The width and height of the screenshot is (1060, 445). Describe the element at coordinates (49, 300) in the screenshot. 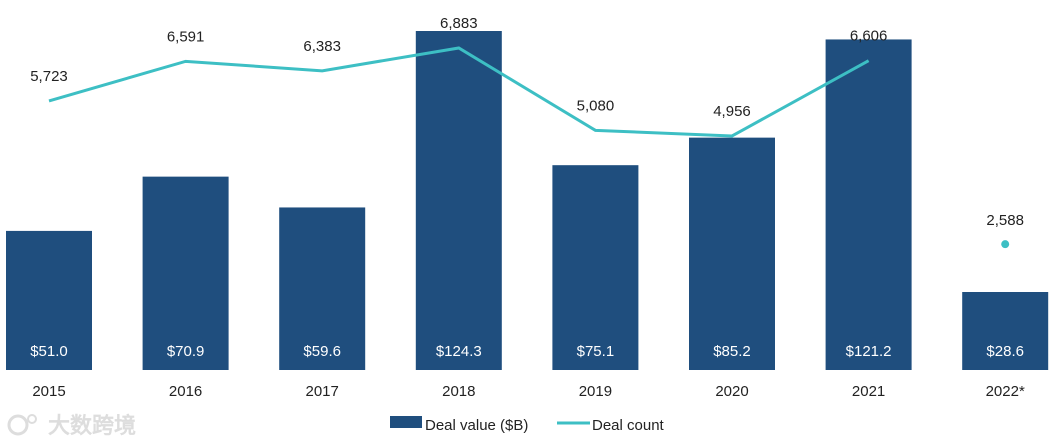

I see `bar-2015` at that location.